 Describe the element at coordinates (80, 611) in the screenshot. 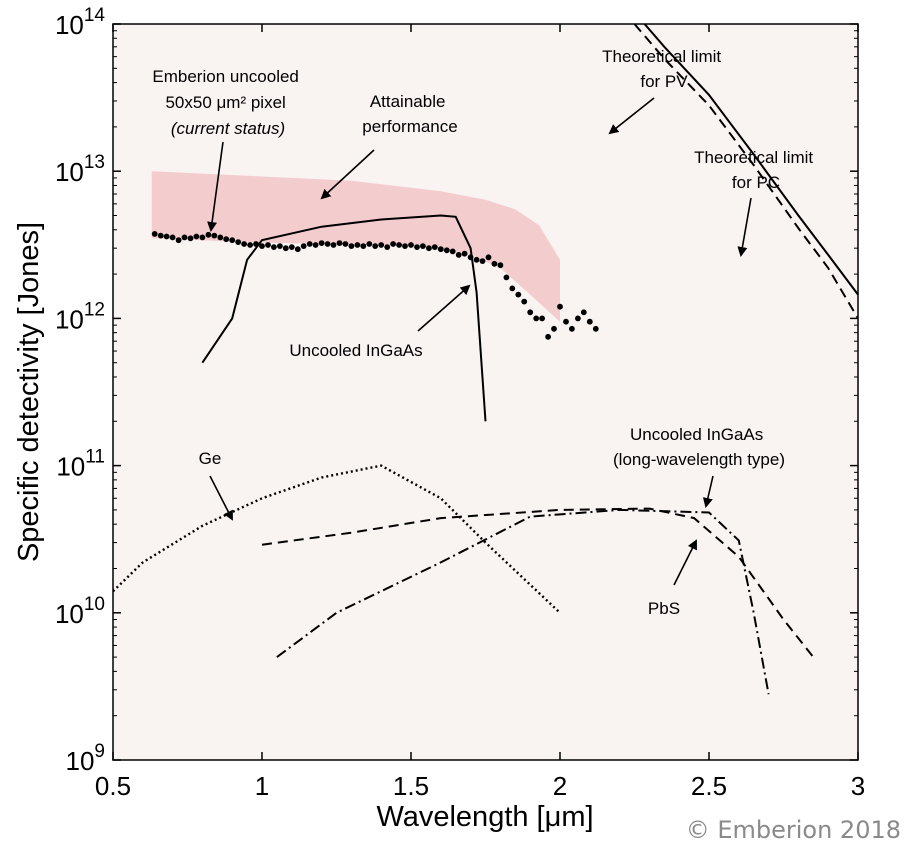

I see `y-tick-label-1: 1010` at that location.